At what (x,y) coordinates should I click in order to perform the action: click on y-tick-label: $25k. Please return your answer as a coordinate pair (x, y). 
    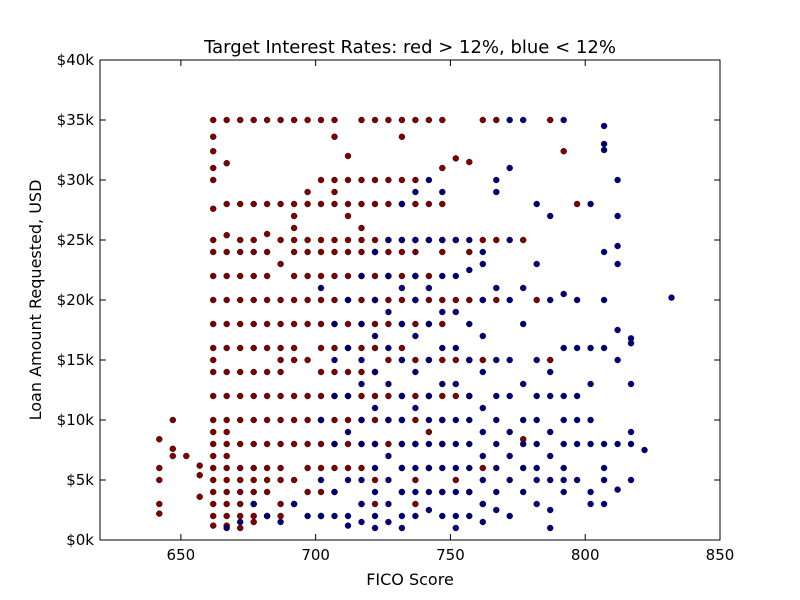
    Looking at the image, I should click on (76, 240).